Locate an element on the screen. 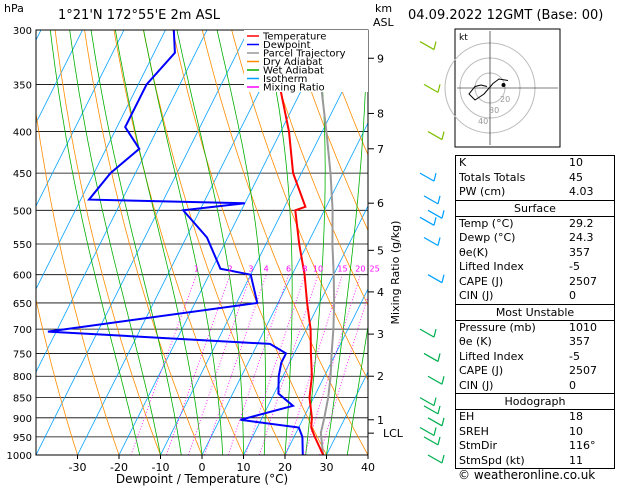 This screenshot has width=629, height=486. index-row: Totals Totals 45 is located at coordinates (535, 178).